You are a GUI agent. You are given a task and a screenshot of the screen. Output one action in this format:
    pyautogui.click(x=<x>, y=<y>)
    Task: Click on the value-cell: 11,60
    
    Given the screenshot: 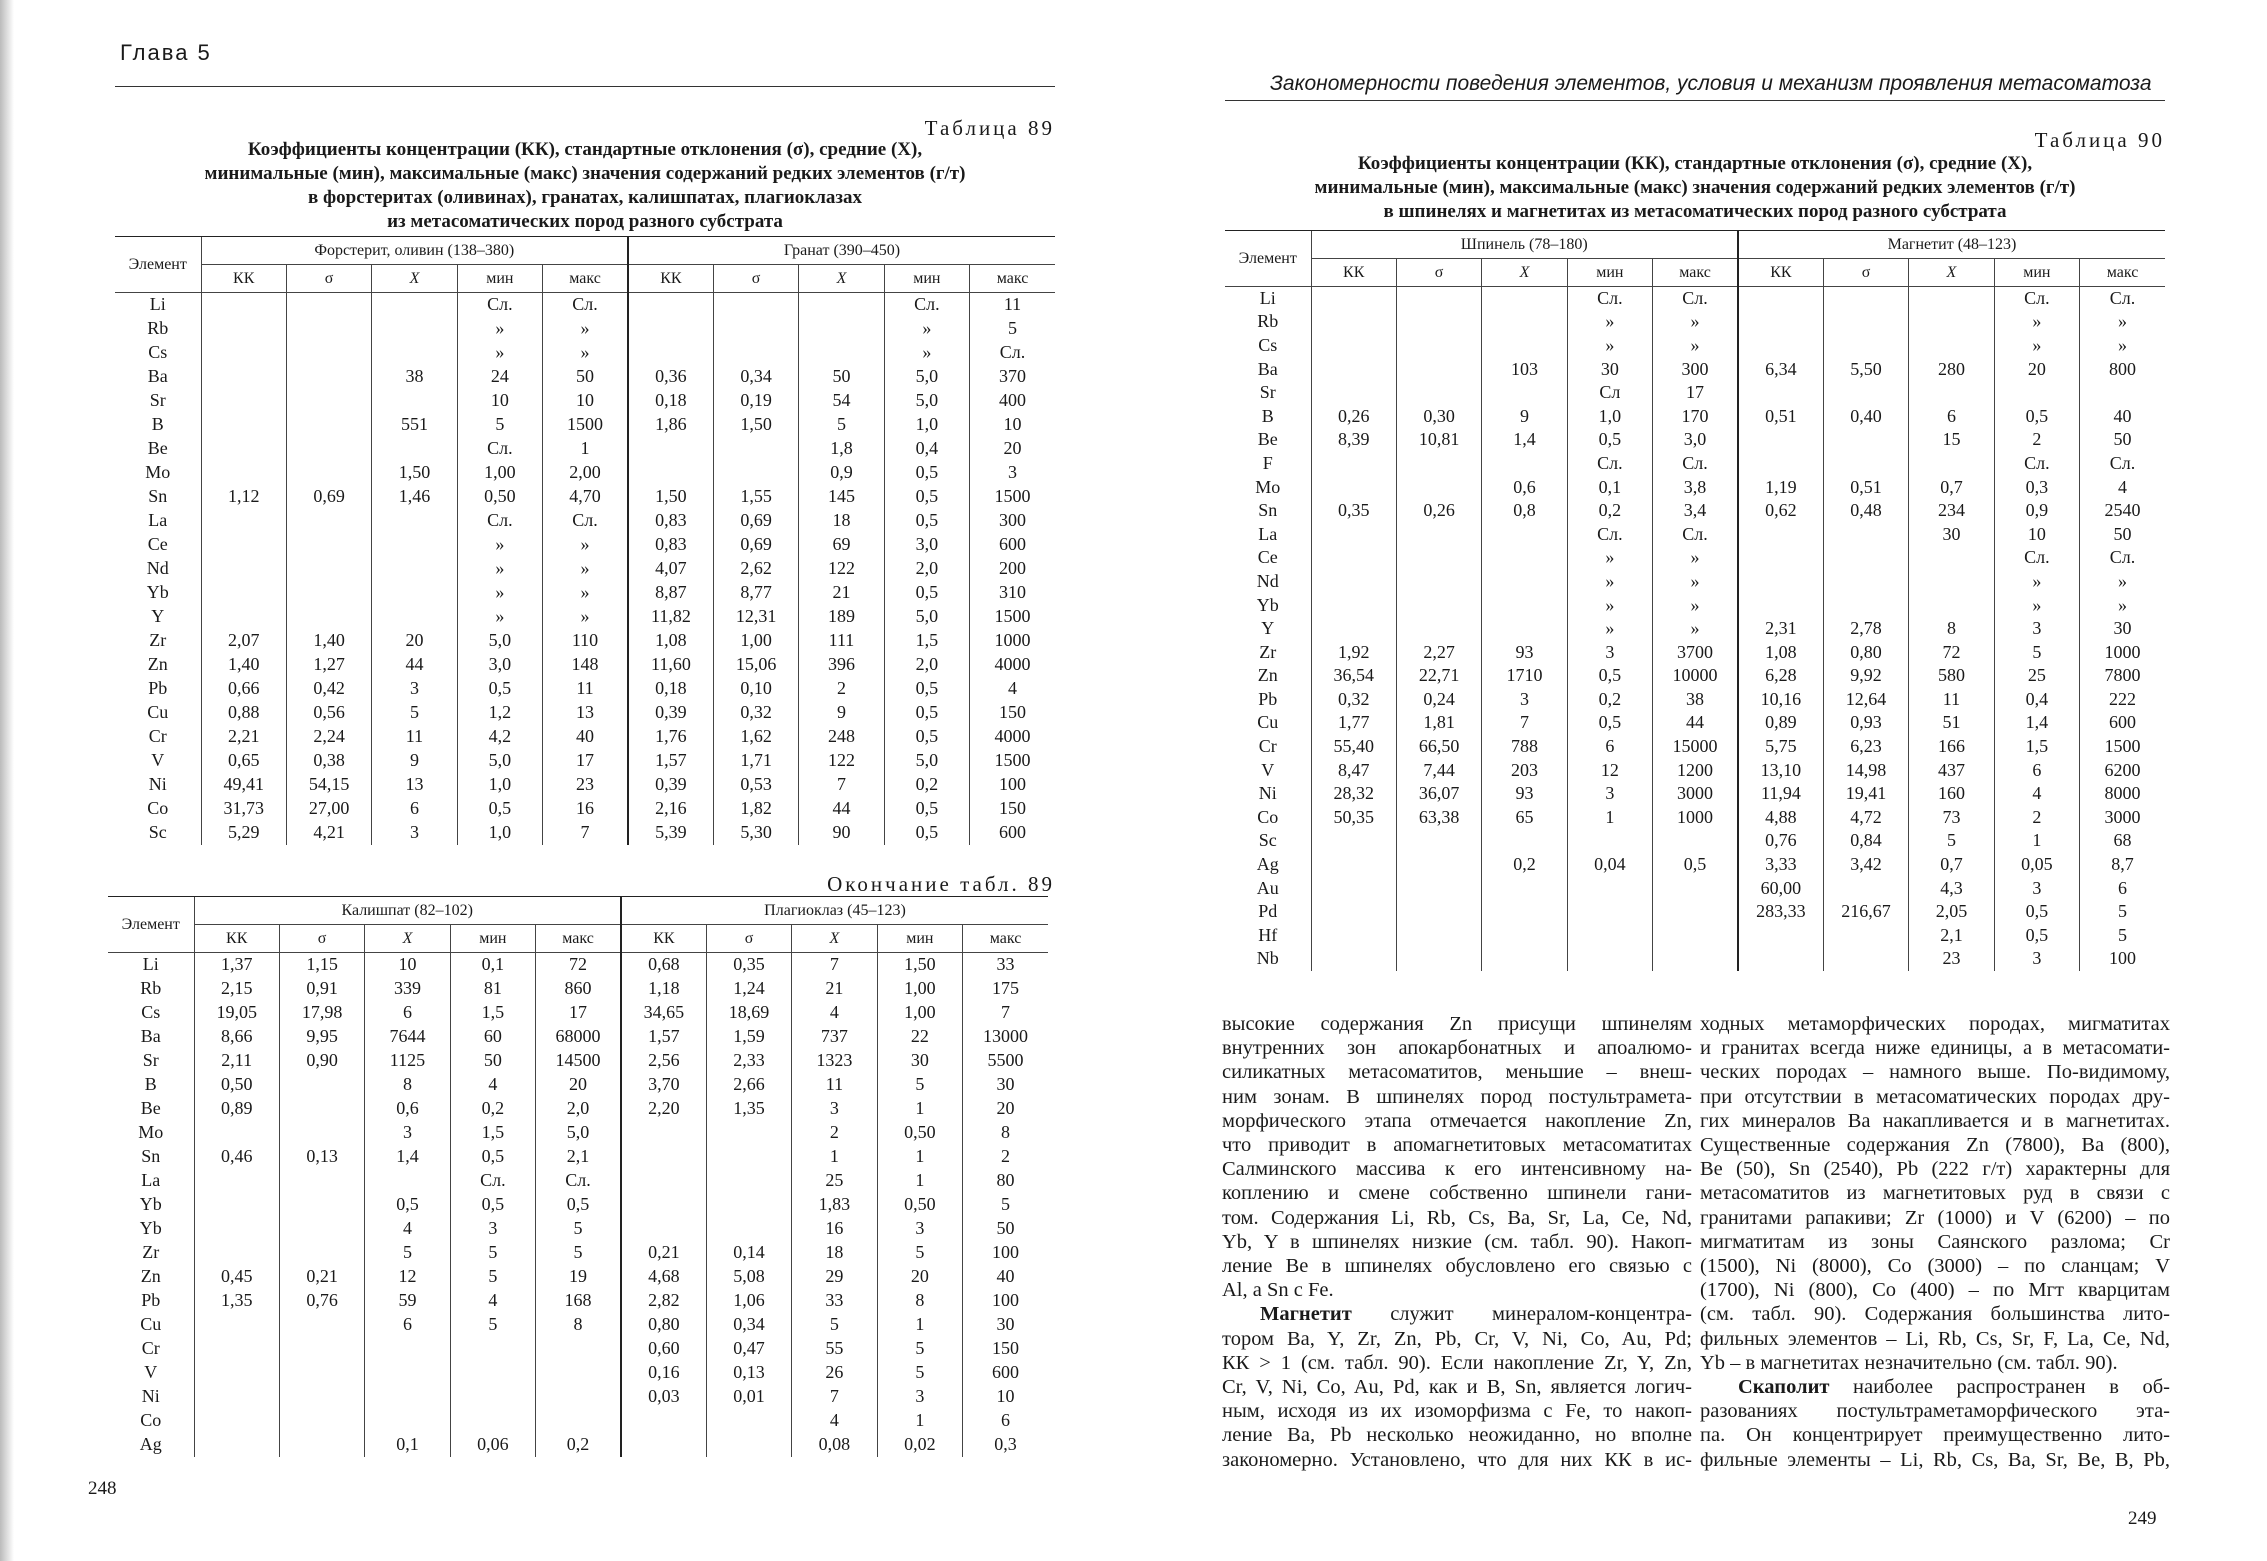 What is the action you would take?
    pyautogui.click(x=670, y=664)
    